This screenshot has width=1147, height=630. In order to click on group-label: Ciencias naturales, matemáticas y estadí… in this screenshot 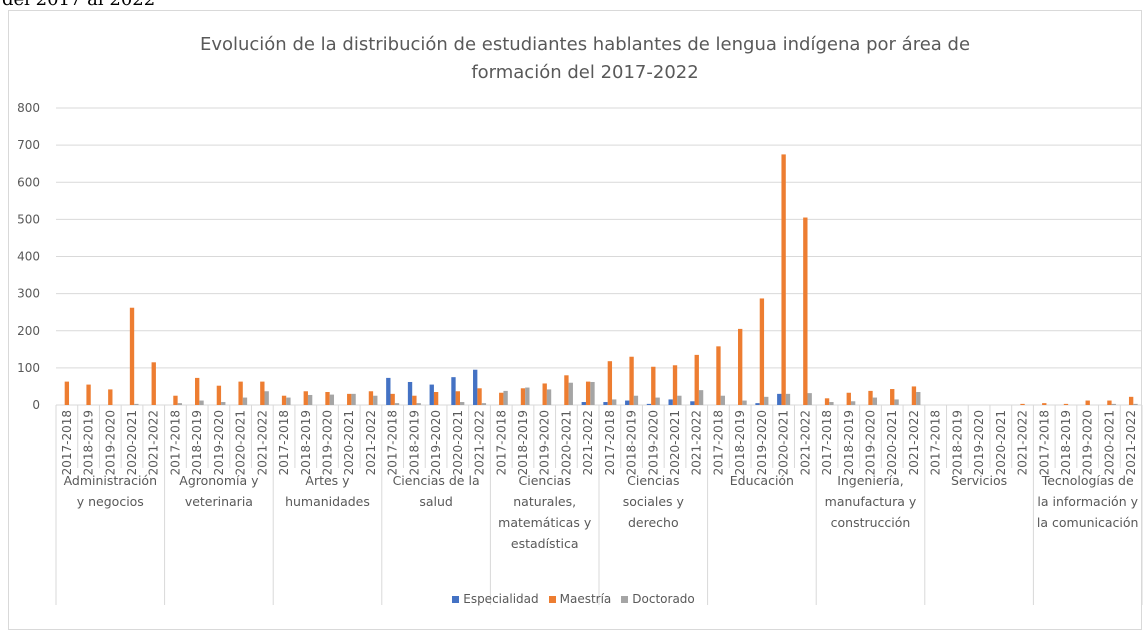, I will do `click(545, 512)`.